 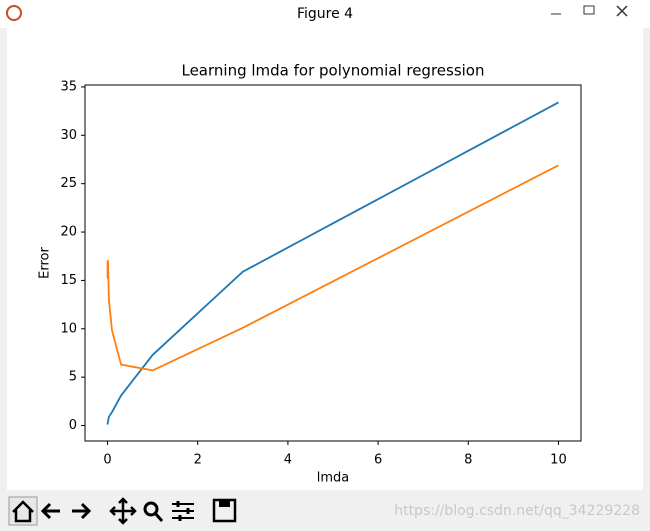 I want to click on toolbar, so click(x=122, y=511).